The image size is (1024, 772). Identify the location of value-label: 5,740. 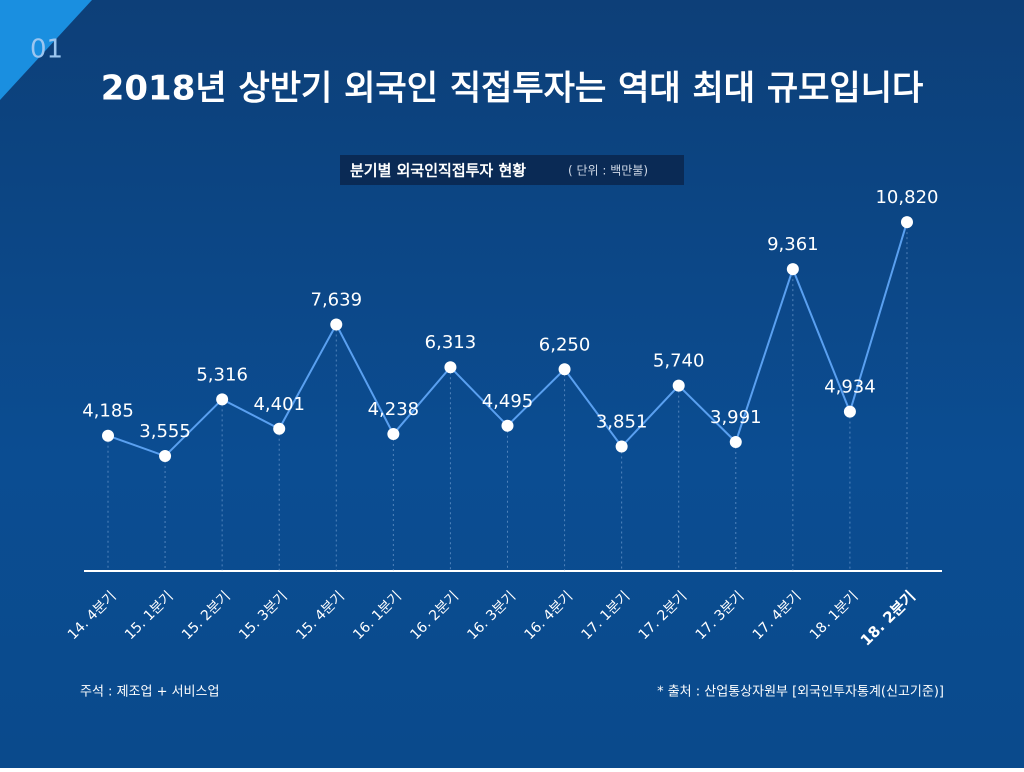
(679, 361).